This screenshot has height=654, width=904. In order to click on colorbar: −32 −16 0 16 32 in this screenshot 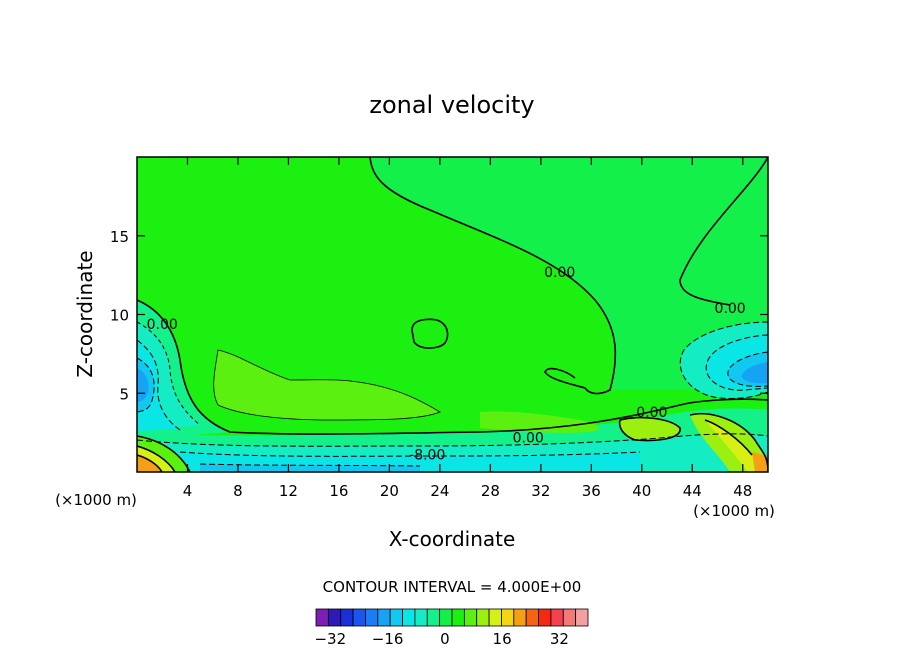, I will do `click(451, 628)`.